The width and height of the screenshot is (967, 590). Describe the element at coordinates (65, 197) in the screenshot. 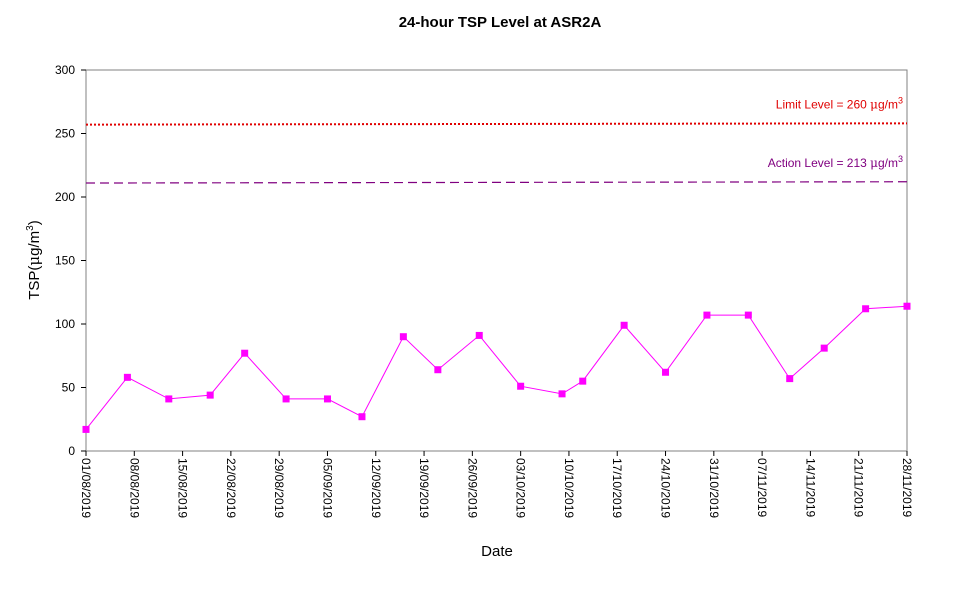

I see `y-tick-label: 200` at that location.